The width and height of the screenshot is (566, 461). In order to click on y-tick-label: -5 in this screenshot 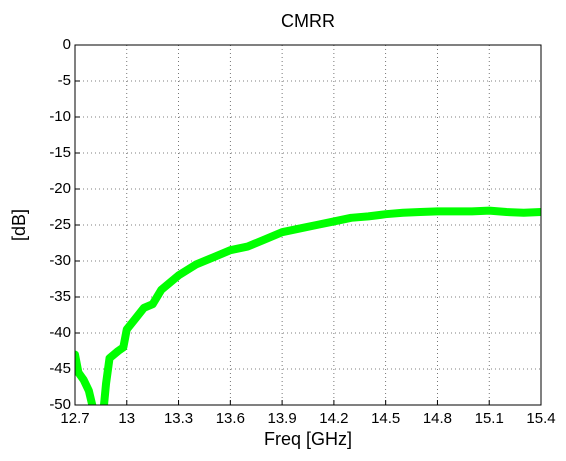, I will do `click(64, 80)`.